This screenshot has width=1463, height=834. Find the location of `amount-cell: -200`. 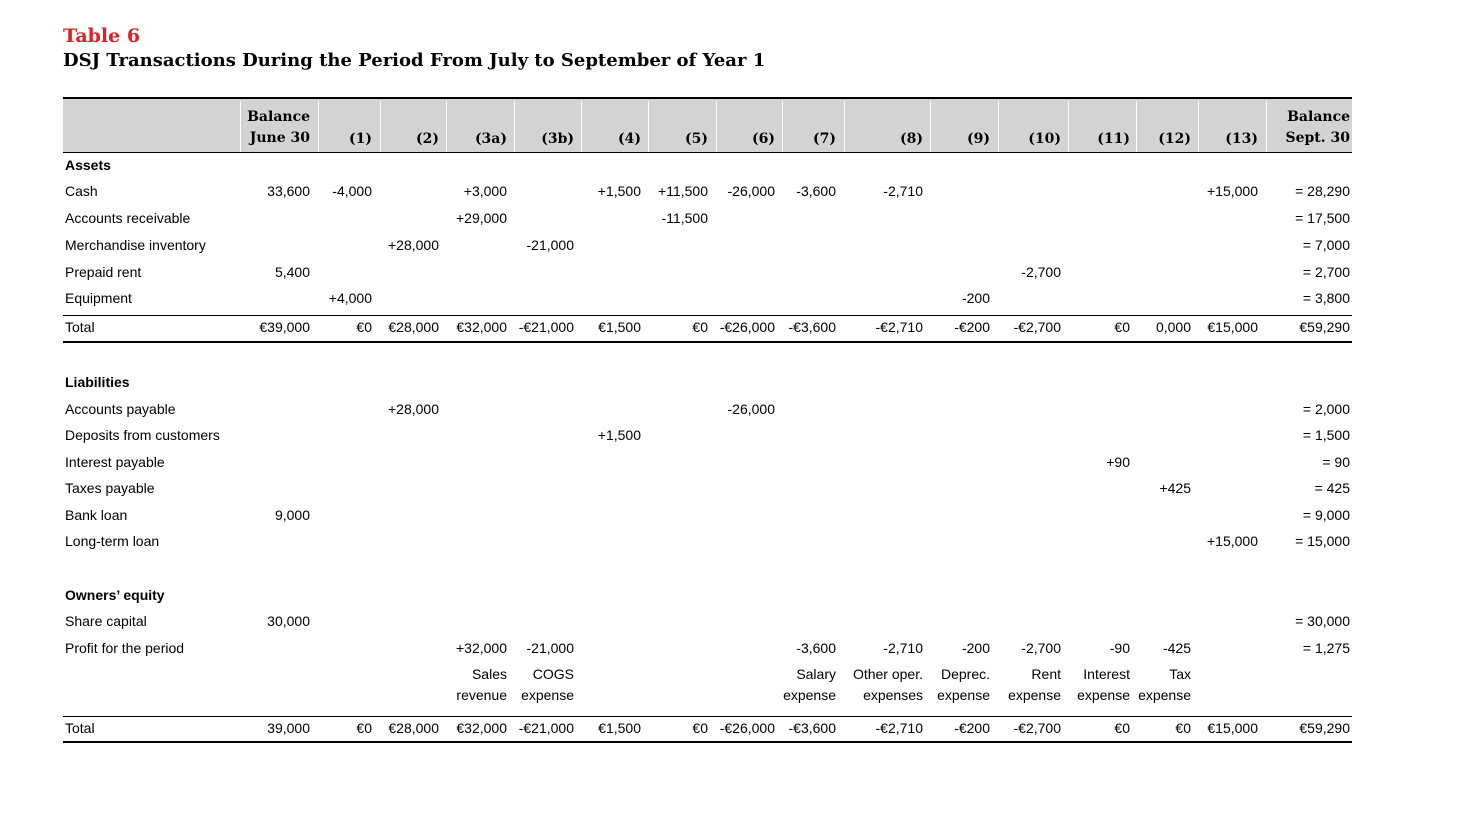

amount-cell: -200 is located at coordinates (975, 298).